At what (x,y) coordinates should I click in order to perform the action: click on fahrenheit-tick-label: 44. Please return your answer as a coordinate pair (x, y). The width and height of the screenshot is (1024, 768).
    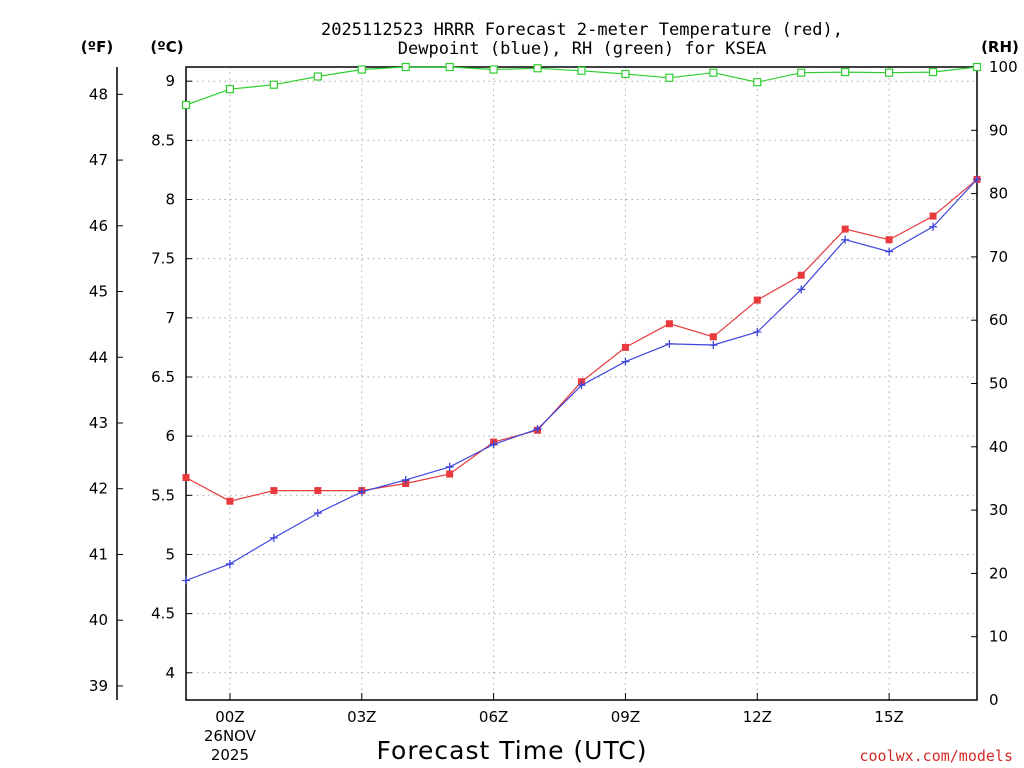
    Looking at the image, I should click on (98, 357).